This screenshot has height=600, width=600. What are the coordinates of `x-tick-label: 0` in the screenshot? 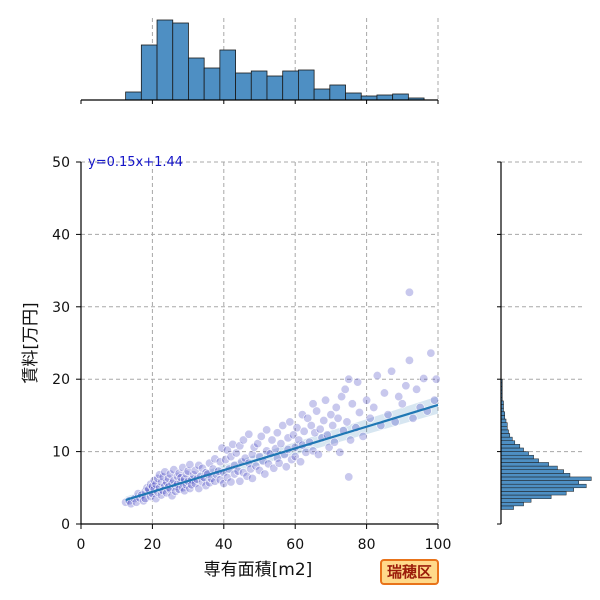 It's located at (81, 545).